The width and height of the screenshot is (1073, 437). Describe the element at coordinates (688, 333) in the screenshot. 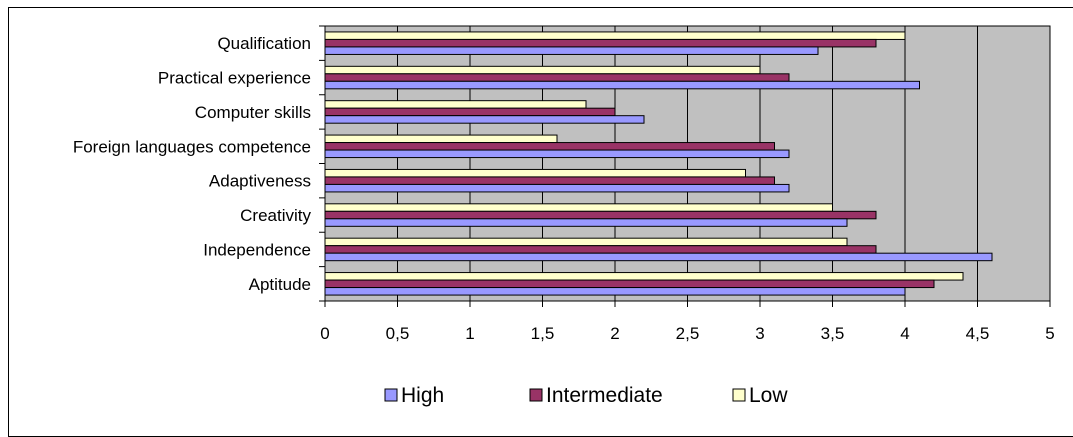

I see `x-tick-label-5: 2,5` at that location.